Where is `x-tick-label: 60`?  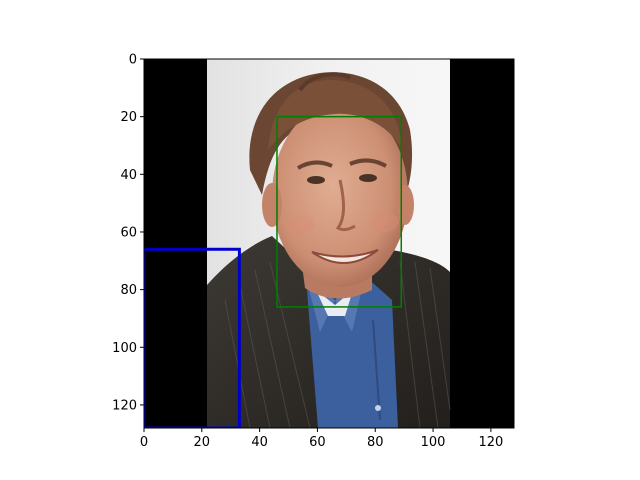 x-tick-label: 60 is located at coordinates (317, 442).